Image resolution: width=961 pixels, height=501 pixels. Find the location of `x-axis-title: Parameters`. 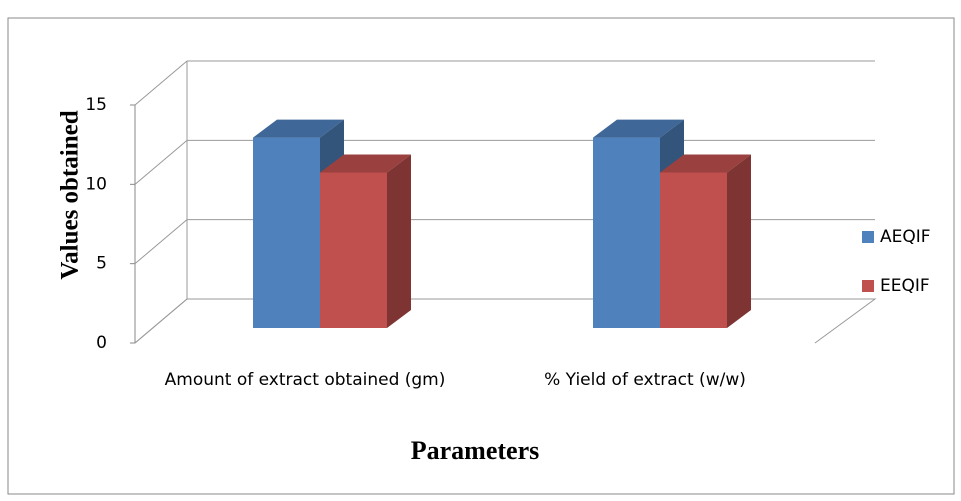

x-axis-title: Parameters is located at coordinates (475, 450).